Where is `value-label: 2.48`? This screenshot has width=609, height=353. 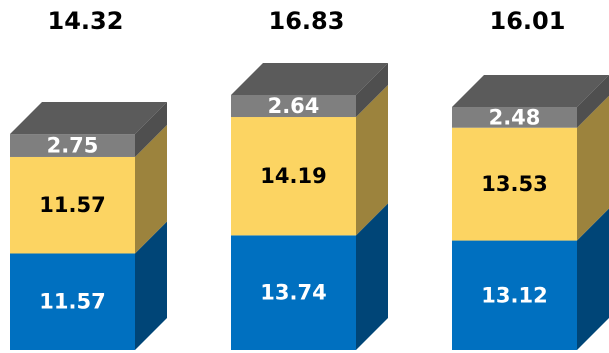 value-label: 2.48 is located at coordinates (515, 117).